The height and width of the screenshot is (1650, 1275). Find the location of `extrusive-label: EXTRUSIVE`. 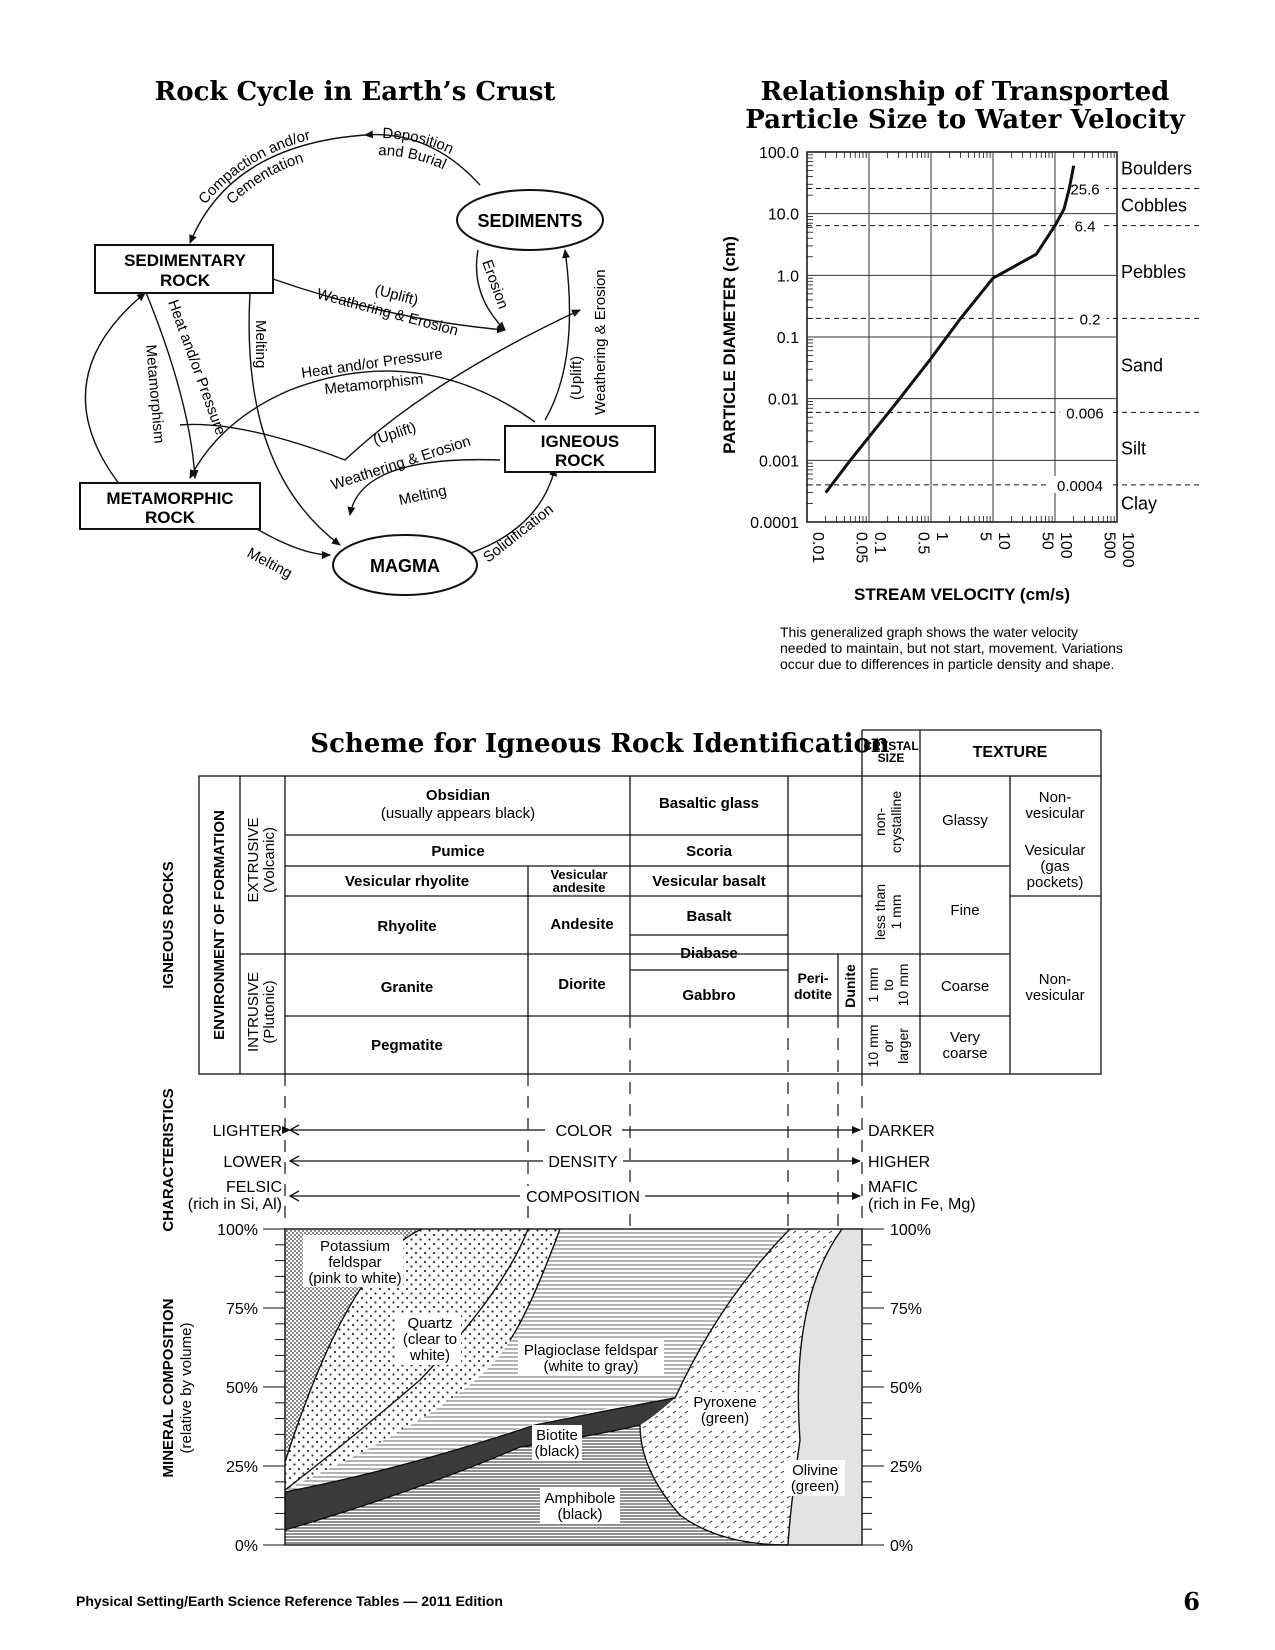

extrusive-label: EXTRUSIVE is located at coordinates (253, 859).